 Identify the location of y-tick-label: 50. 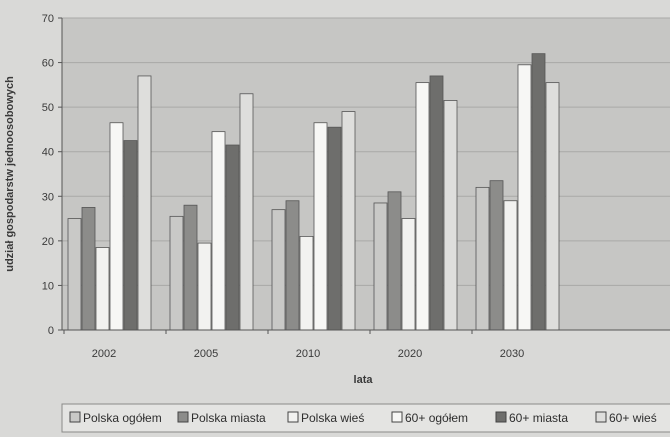
(48, 108).